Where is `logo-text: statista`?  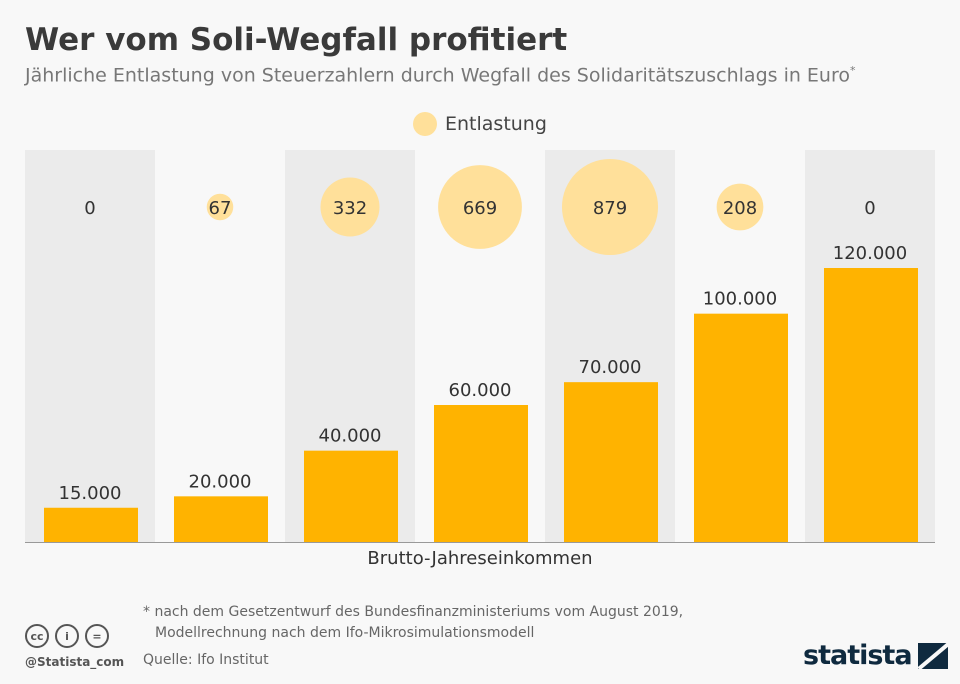 logo-text: statista is located at coordinates (858, 655).